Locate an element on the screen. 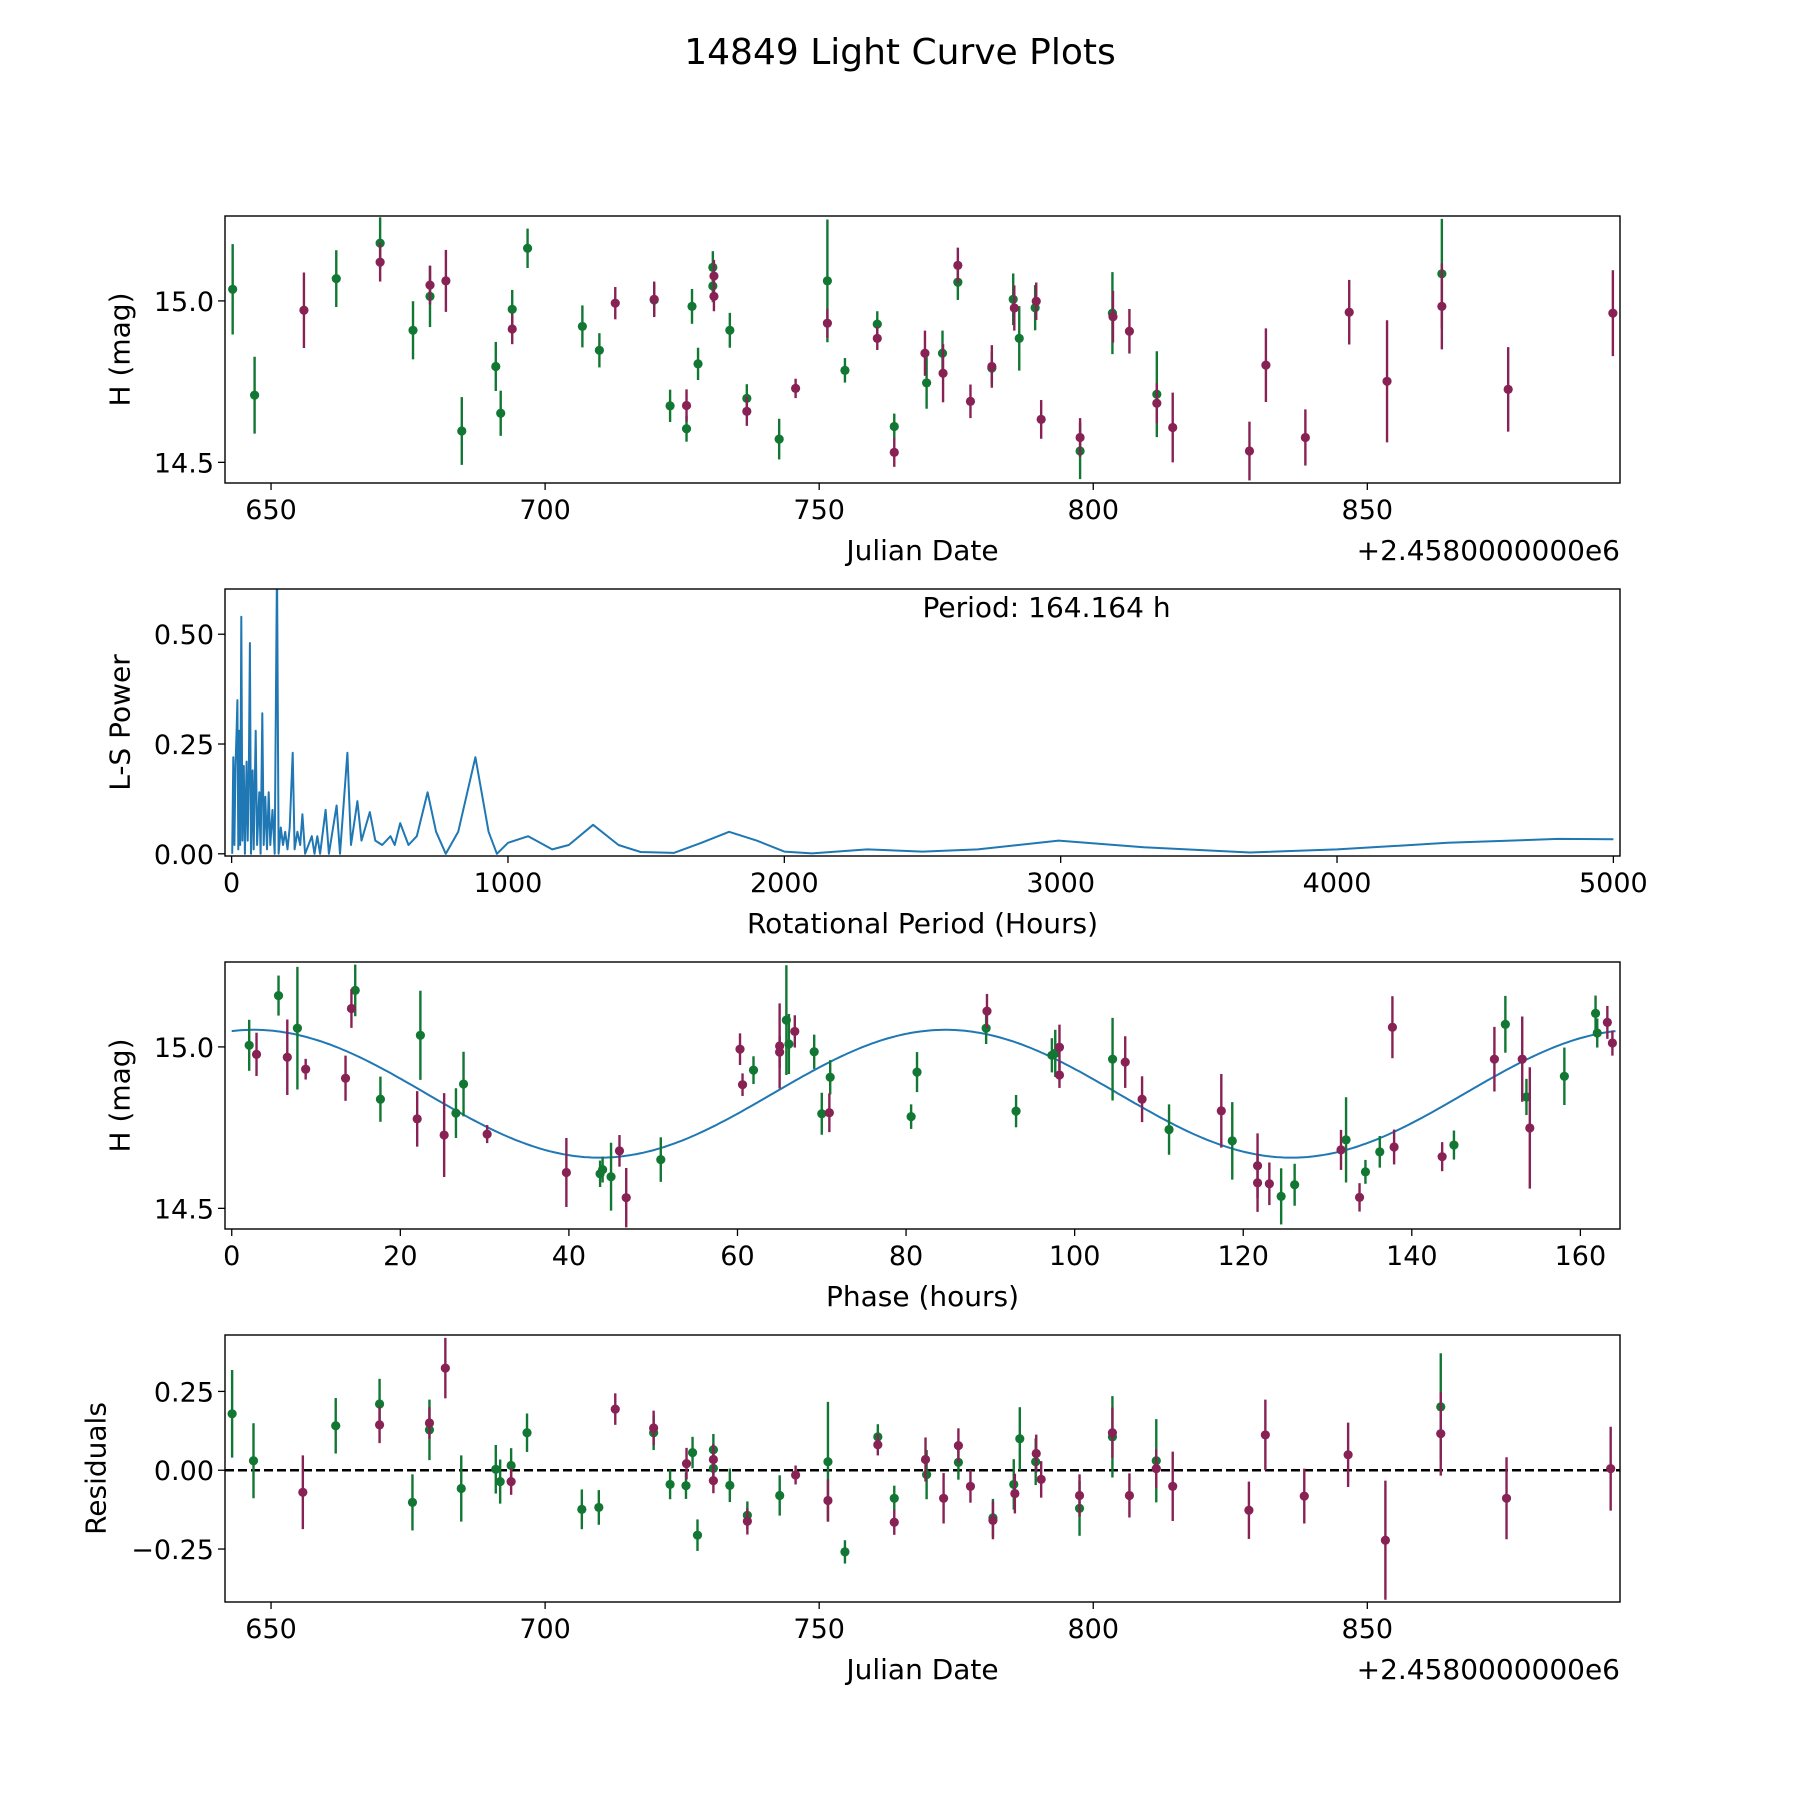 This screenshot has height=1800, width=1800. sinusoid-fit-line is located at coordinates (923, 1093).